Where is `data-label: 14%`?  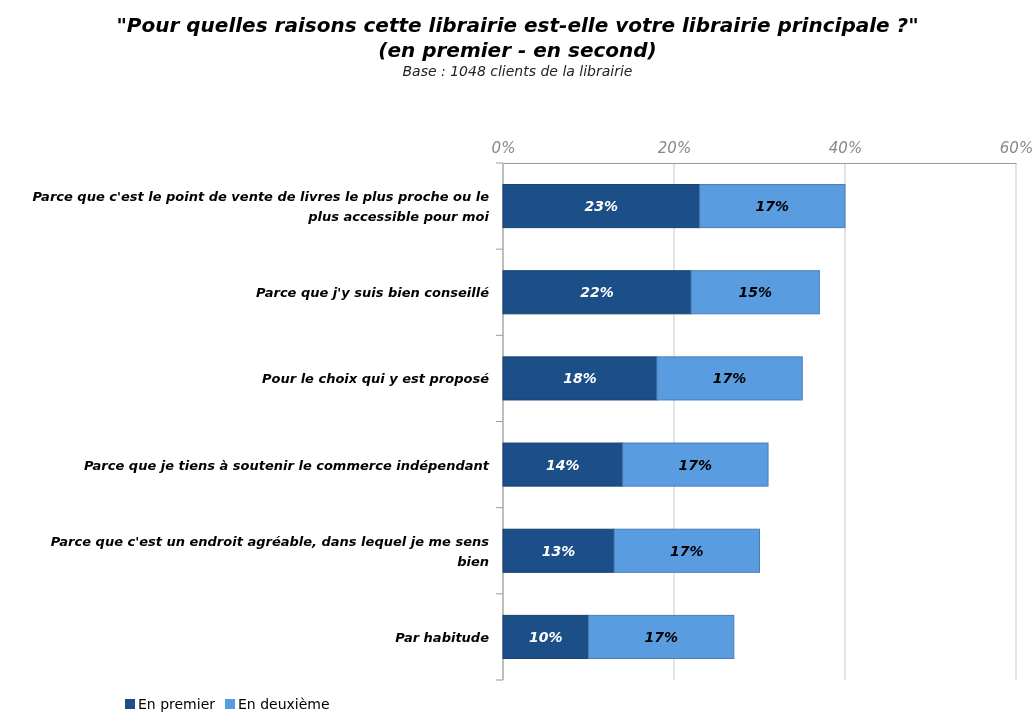 data-label: 14% is located at coordinates (563, 464).